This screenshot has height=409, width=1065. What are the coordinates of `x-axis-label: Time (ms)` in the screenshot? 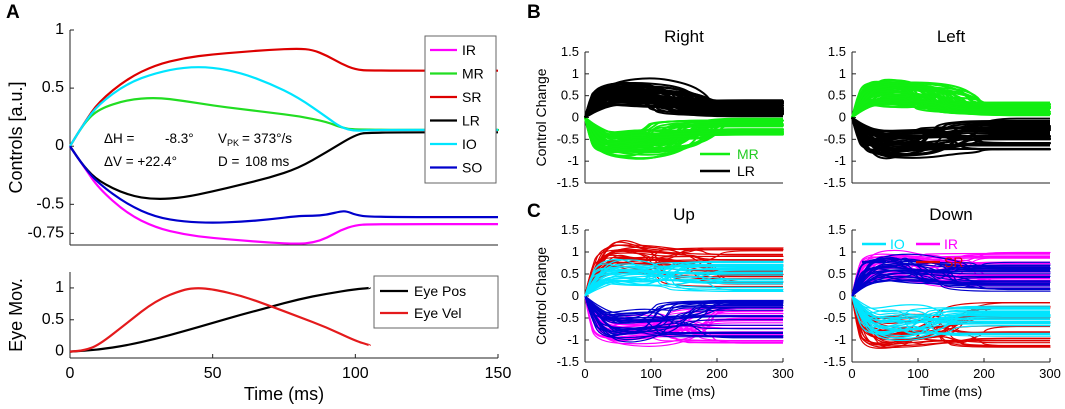 It's located at (284, 394).